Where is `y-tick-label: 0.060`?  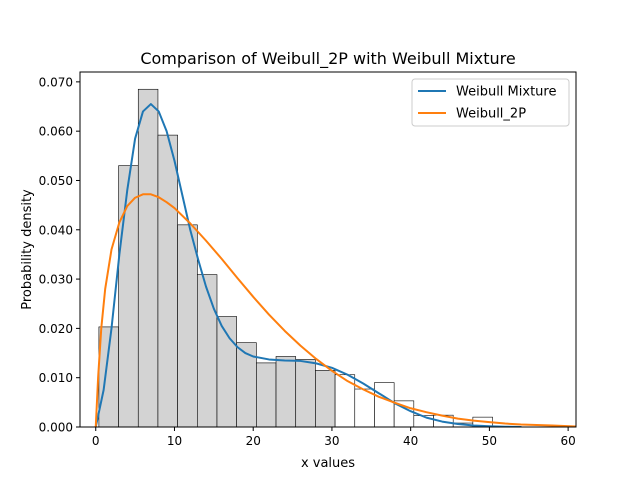 y-tick-label: 0.060 is located at coordinates (56, 132).